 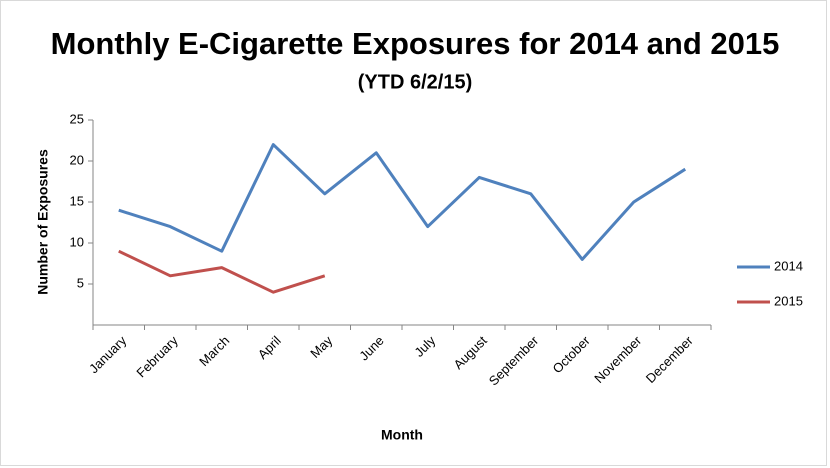 What do you see at coordinates (788, 265) in the screenshot?
I see `legend-label: 2014` at bounding box center [788, 265].